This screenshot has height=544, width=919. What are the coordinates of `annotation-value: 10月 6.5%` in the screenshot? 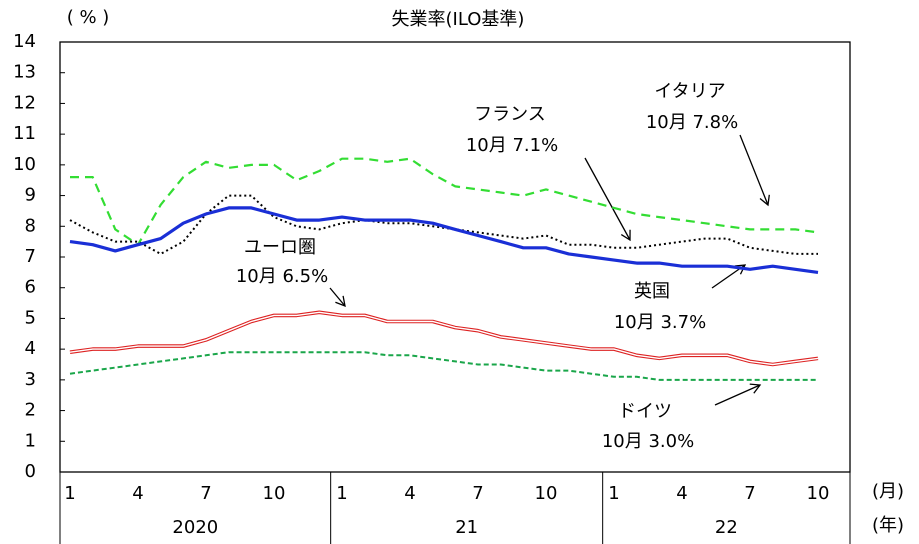 It's located at (282, 276).